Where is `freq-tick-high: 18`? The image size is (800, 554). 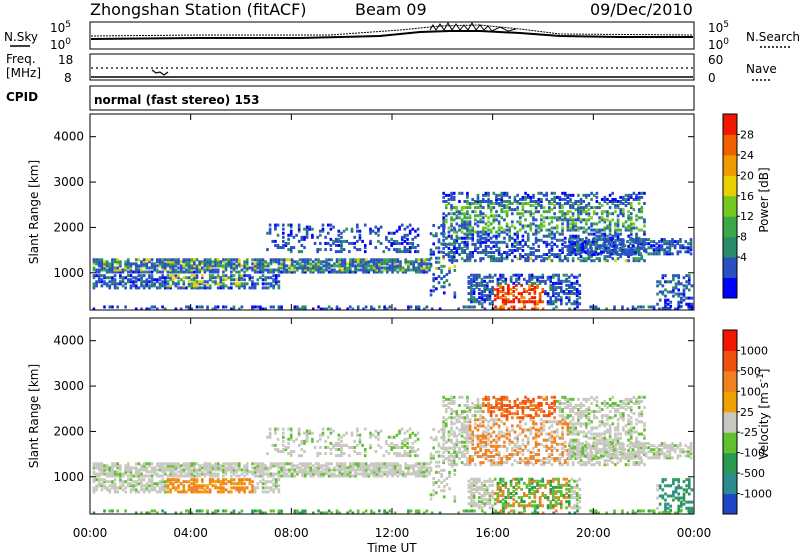
freq-tick-high: 18 is located at coordinates (65, 60).